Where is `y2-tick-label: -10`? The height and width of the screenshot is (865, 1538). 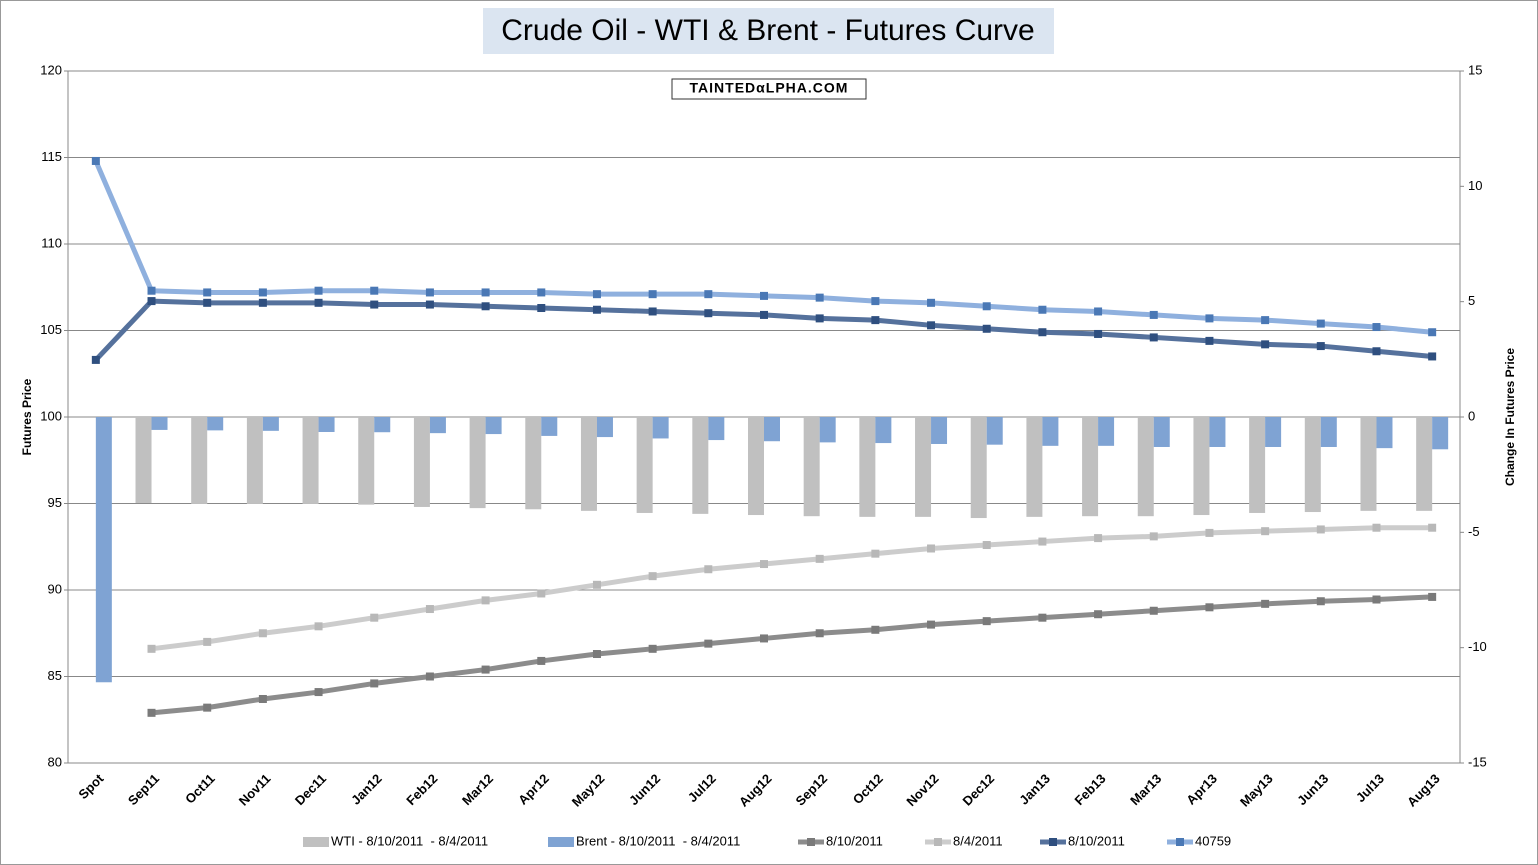 y2-tick-label: -10 is located at coordinates (1477, 646).